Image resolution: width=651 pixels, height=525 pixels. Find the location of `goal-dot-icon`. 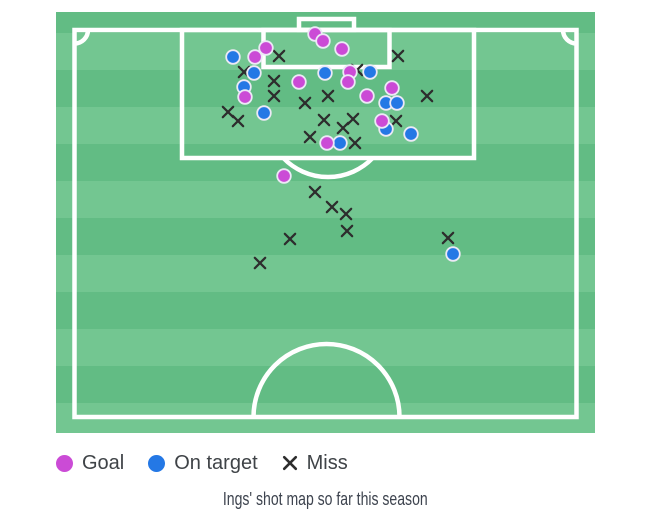

goal-dot-icon is located at coordinates (64, 463).